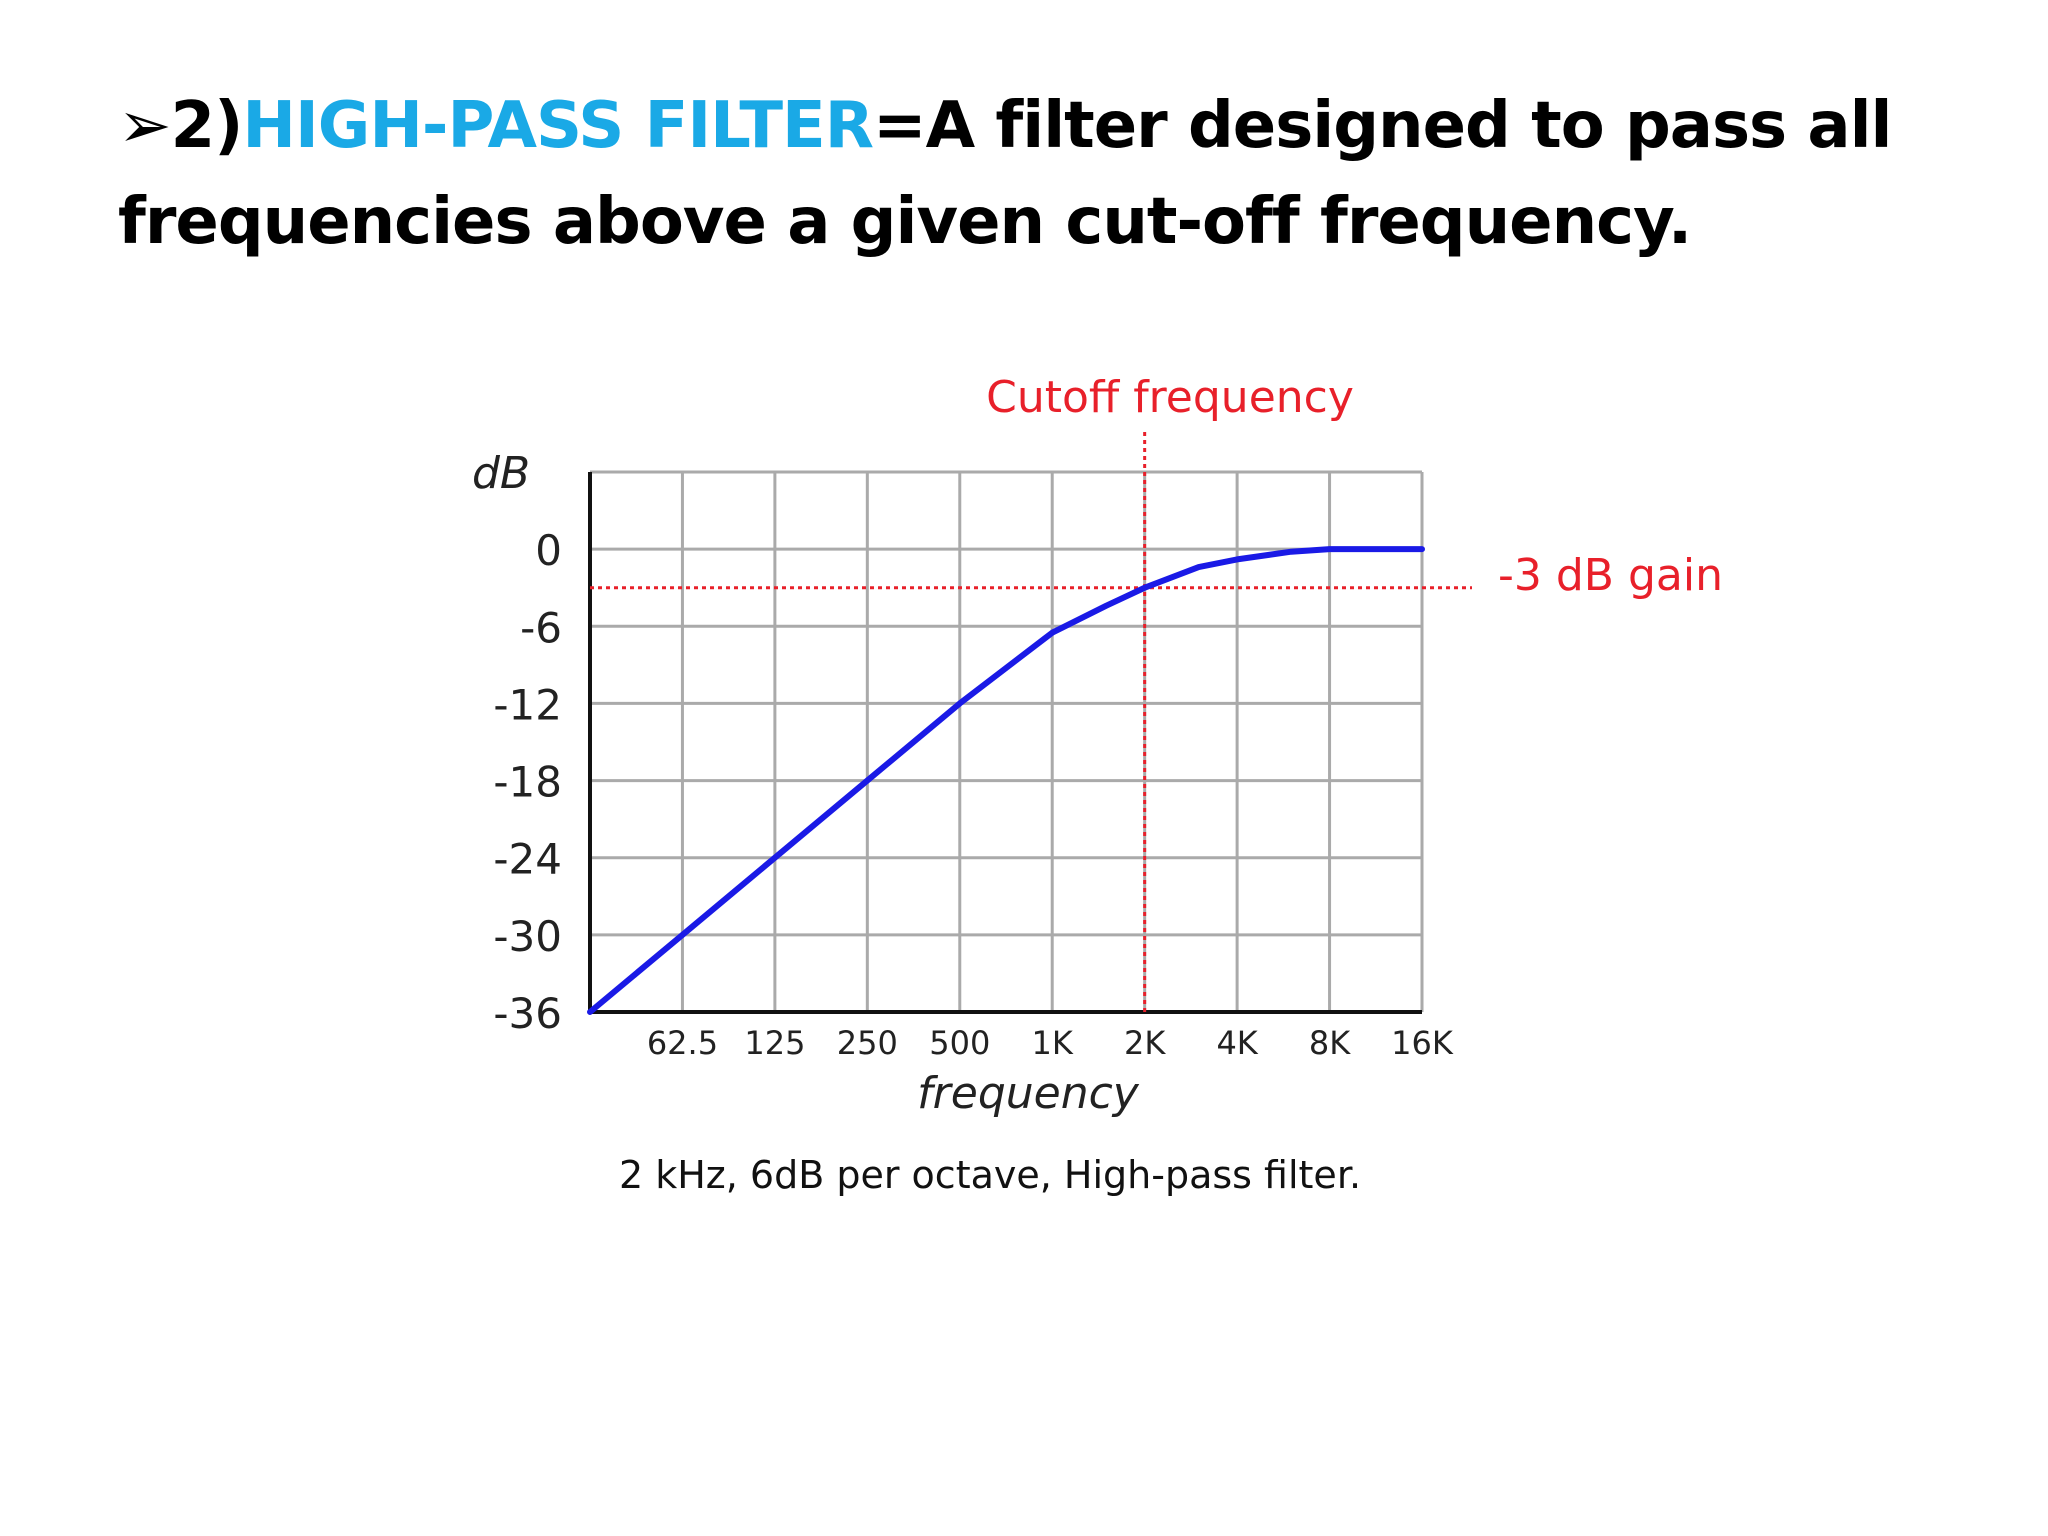  Describe the element at coordinates (1237, 1043) in the screenshot. I see `x-tick-label: 4K` at that location.